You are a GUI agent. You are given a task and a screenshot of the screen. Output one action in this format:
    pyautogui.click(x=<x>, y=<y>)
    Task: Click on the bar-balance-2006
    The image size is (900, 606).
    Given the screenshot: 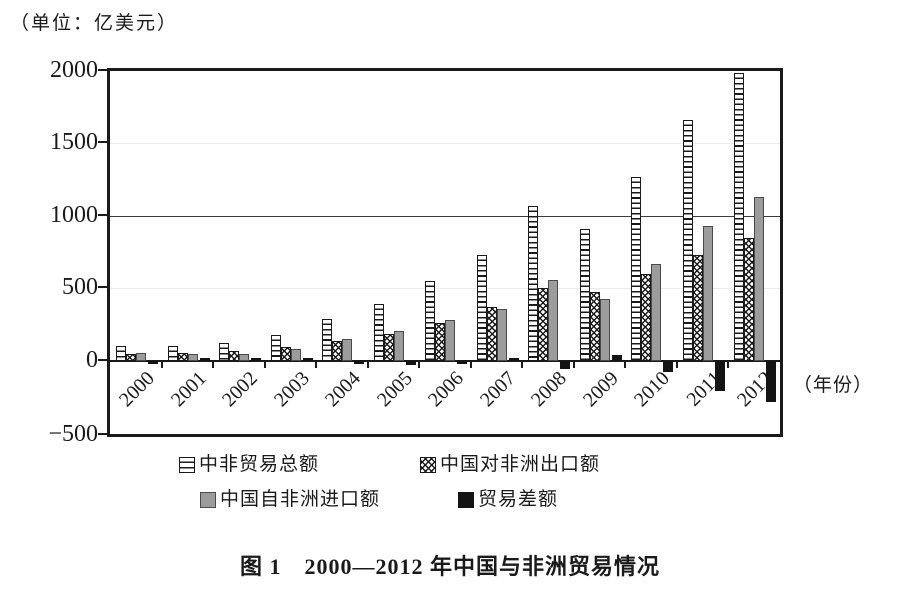 What is the action you would take?
    pyautogui.click(x=462, y=363)
    